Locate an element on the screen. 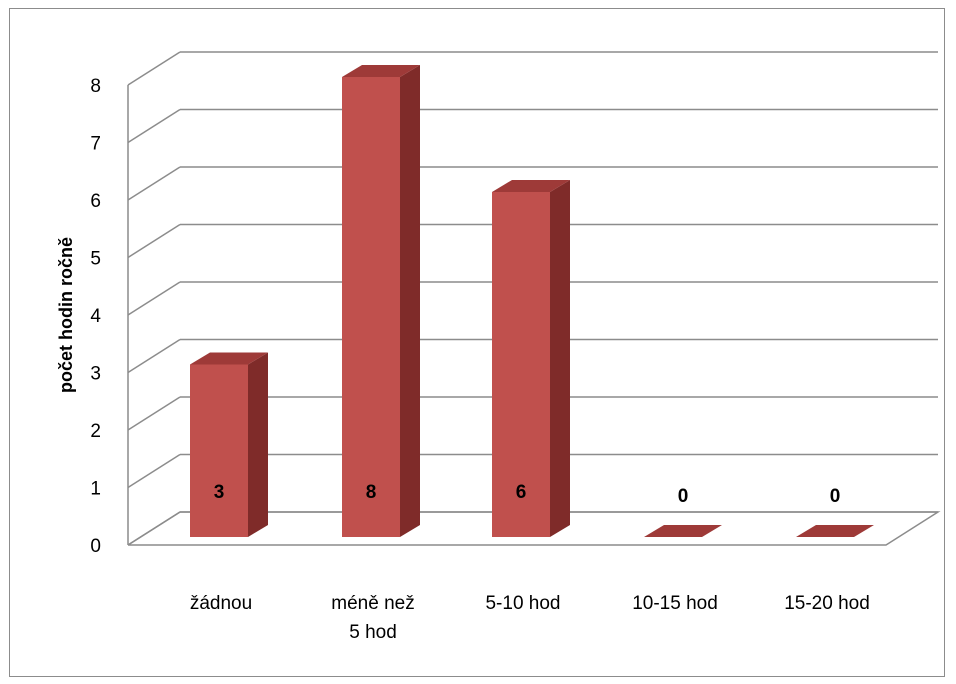 The width and height of the screenshot is (956, 684). x-tick-label-1: méně než 5 hod is located at coordinates (372, 618).